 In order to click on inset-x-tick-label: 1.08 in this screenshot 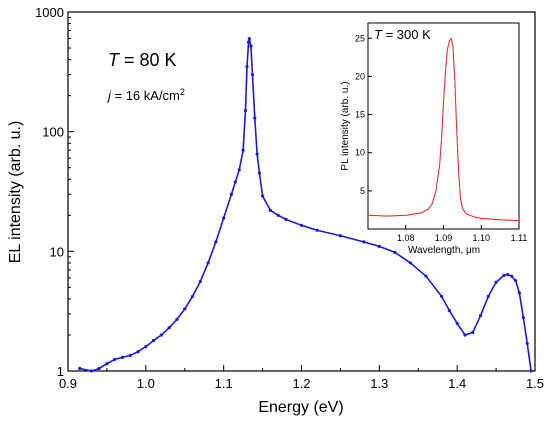, I will do `click(406, 238)`.